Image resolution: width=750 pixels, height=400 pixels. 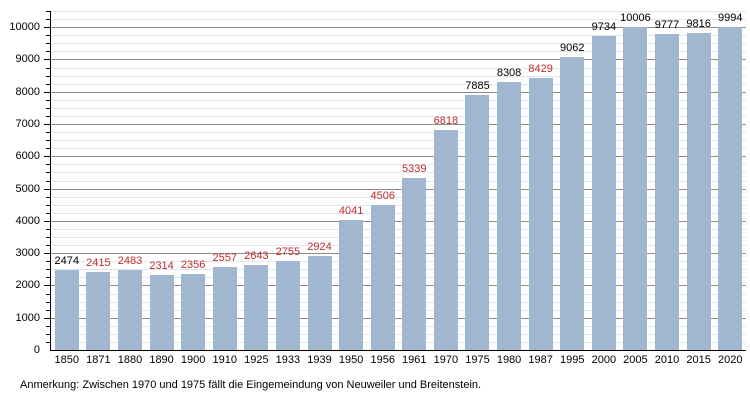 What do you see at coordinates (288, 360) in the screenshot?
I see `x-axis-tick-label: 1933` at bounding box center [288, 360].